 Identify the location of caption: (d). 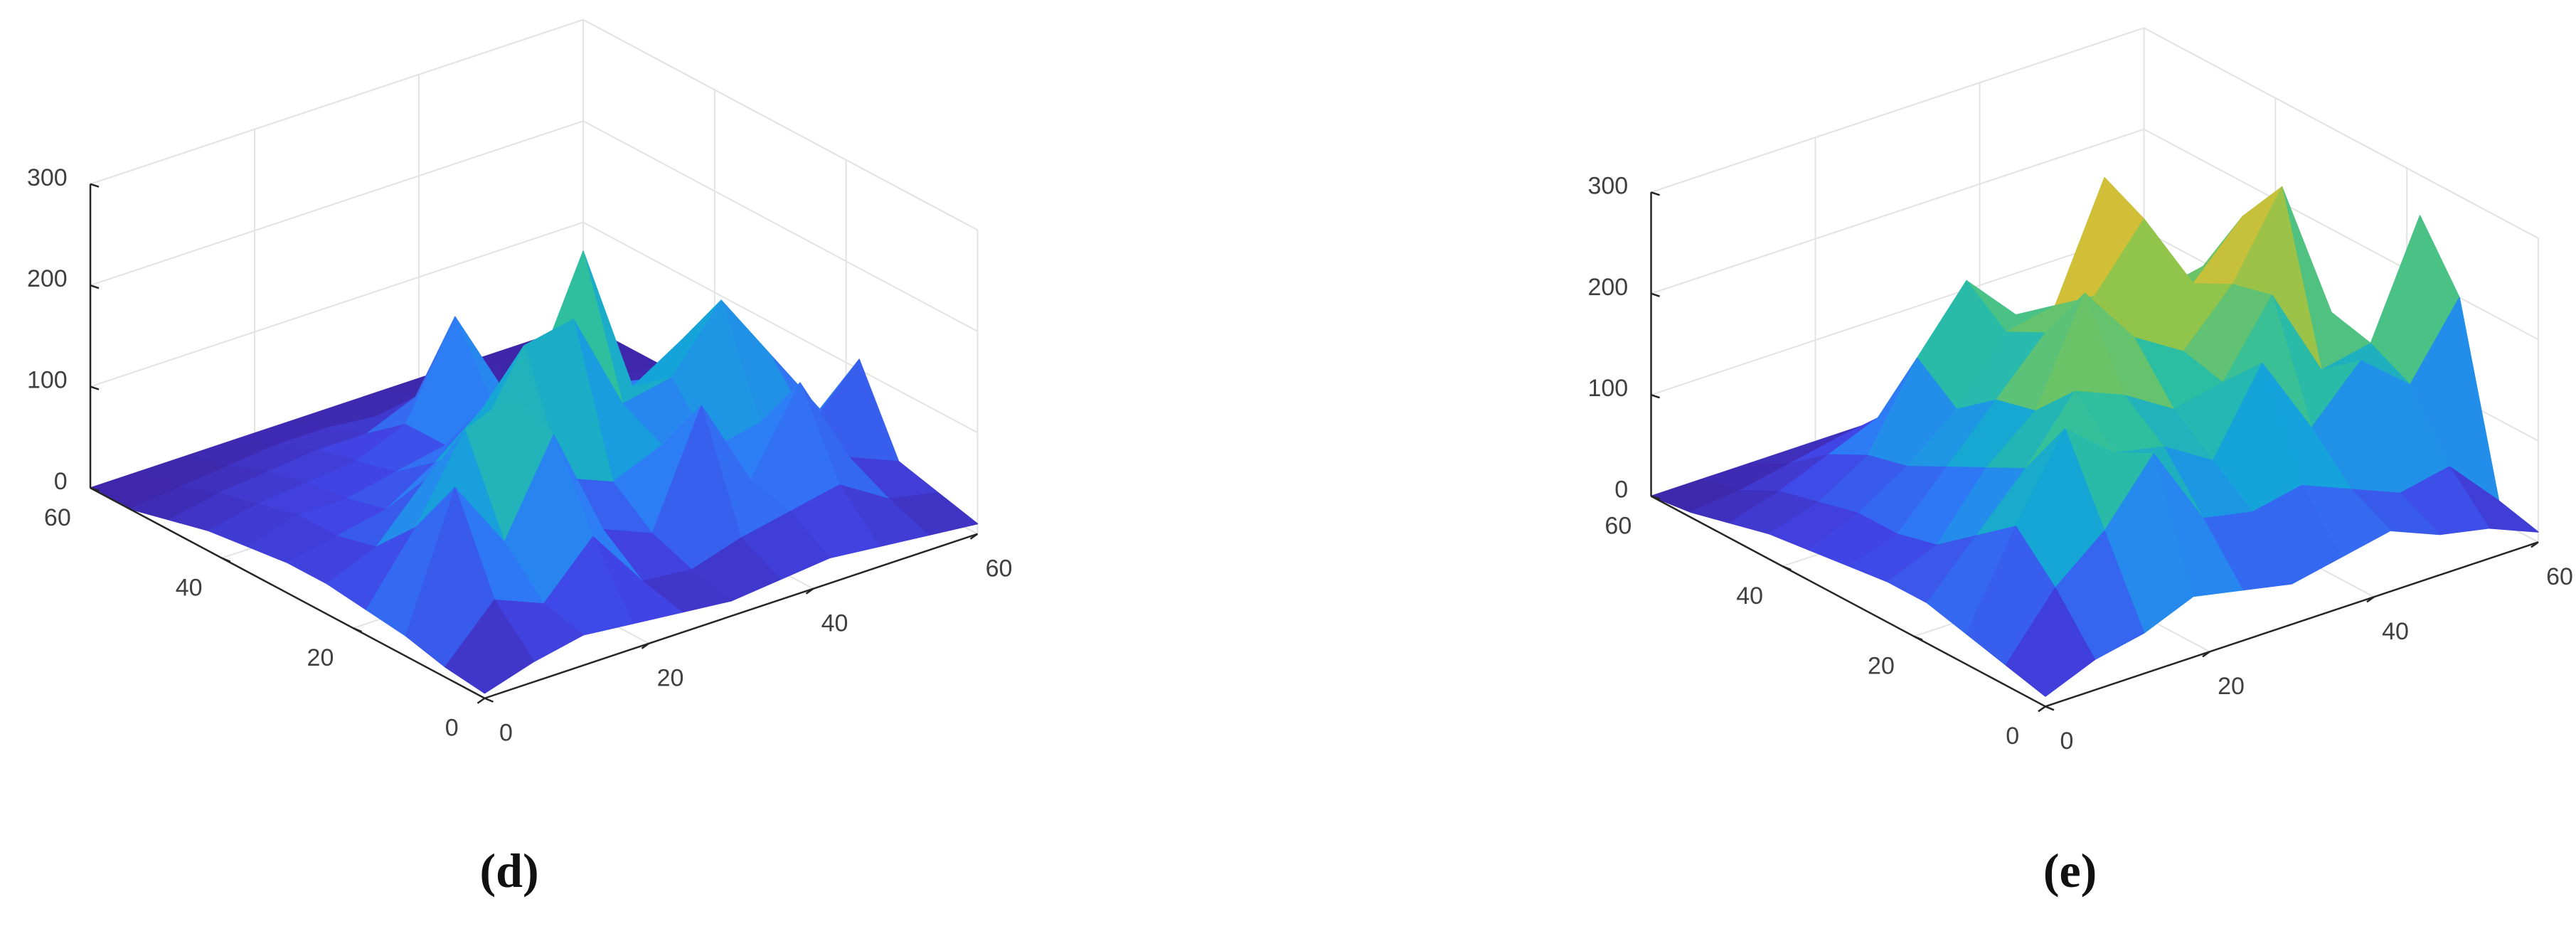
(509, 870).